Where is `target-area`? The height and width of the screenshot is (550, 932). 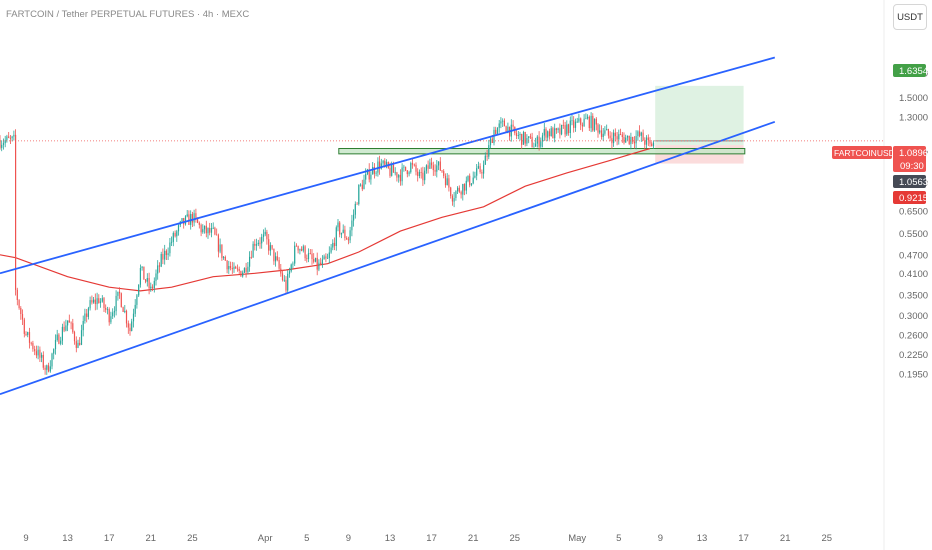 target-area is located at coordinates (699, 115).